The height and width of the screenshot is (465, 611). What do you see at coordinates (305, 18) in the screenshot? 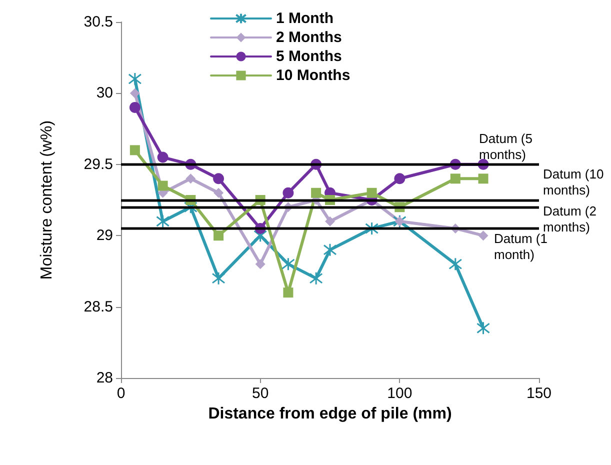
I see `legend-label: 1 Month` at bounding box center [305, 18].